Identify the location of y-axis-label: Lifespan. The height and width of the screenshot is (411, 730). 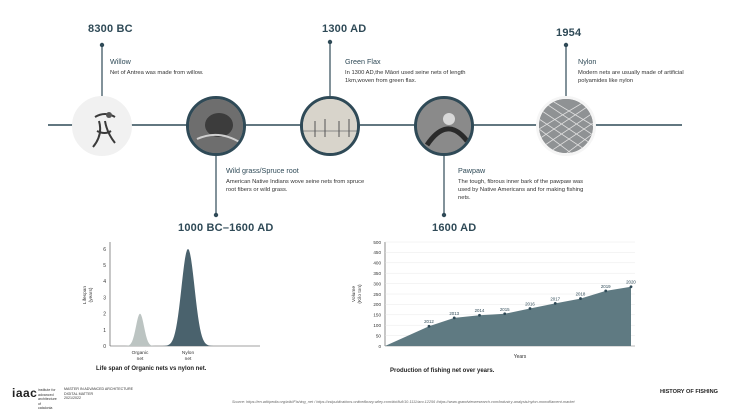
(85, 295).